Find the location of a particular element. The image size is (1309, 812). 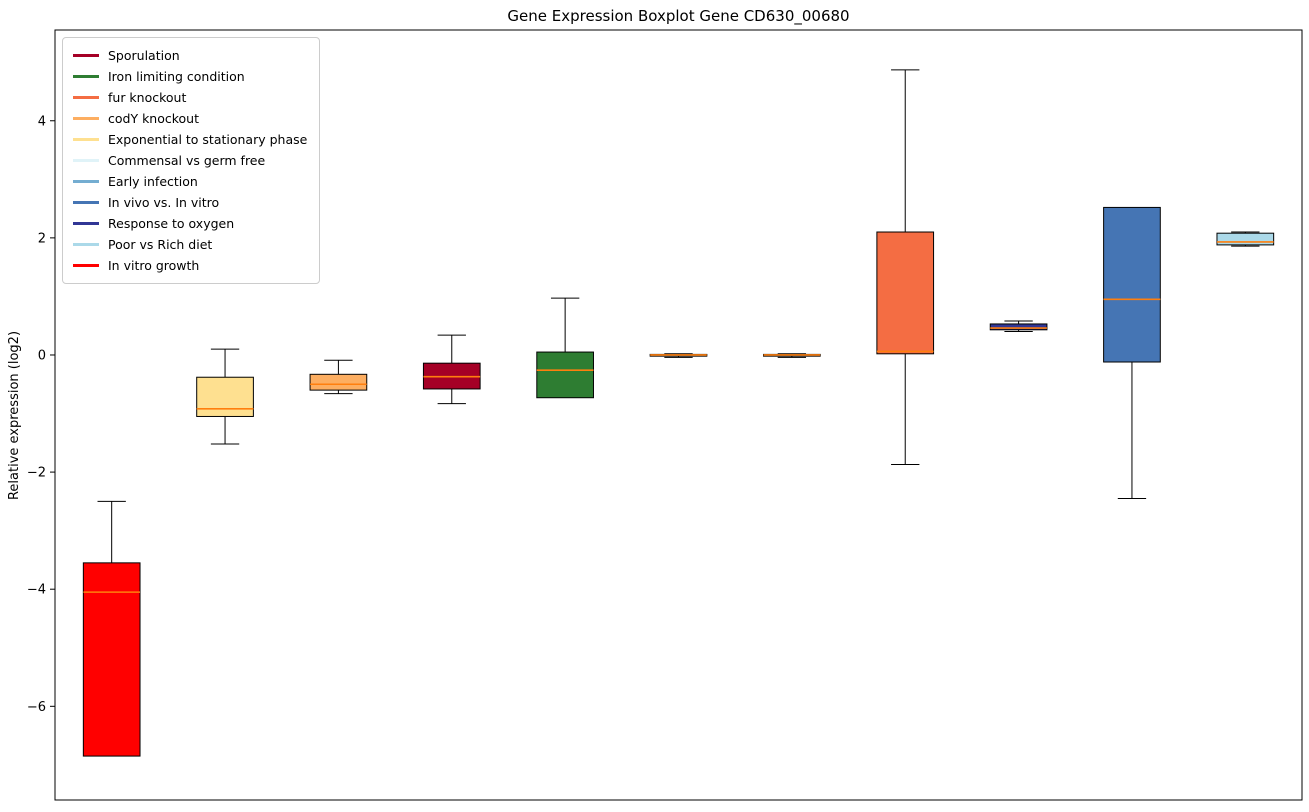

legend-item-label: Response to oxygen is located at coordinates (171, 223).